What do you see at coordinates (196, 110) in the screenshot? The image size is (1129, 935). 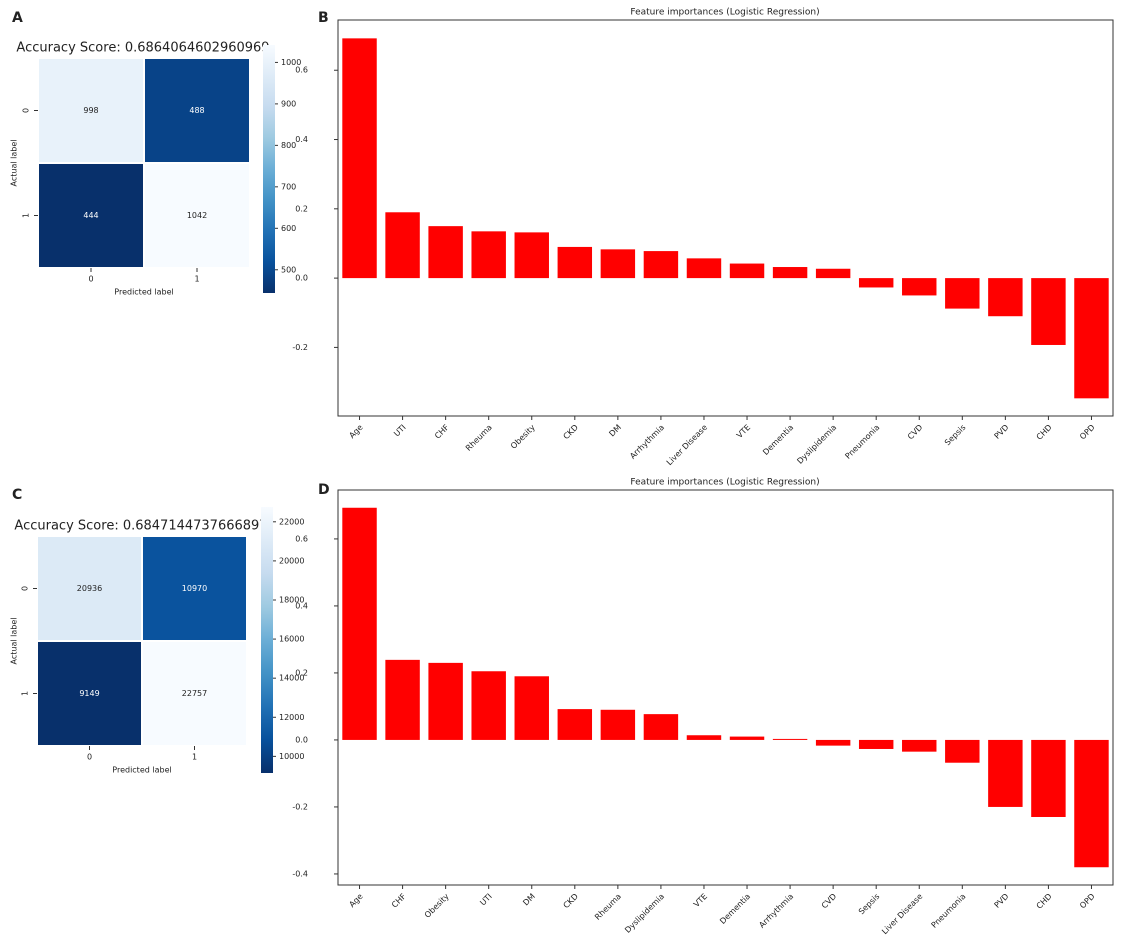 I see `cell-label: 488` at bounding box center [196, 110].